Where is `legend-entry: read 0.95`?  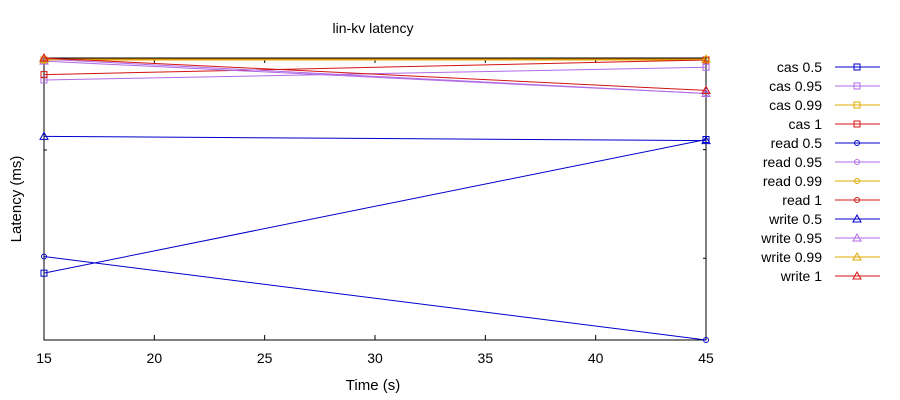 legend-entry: read 0.95 is located at coordinates (821, 162).